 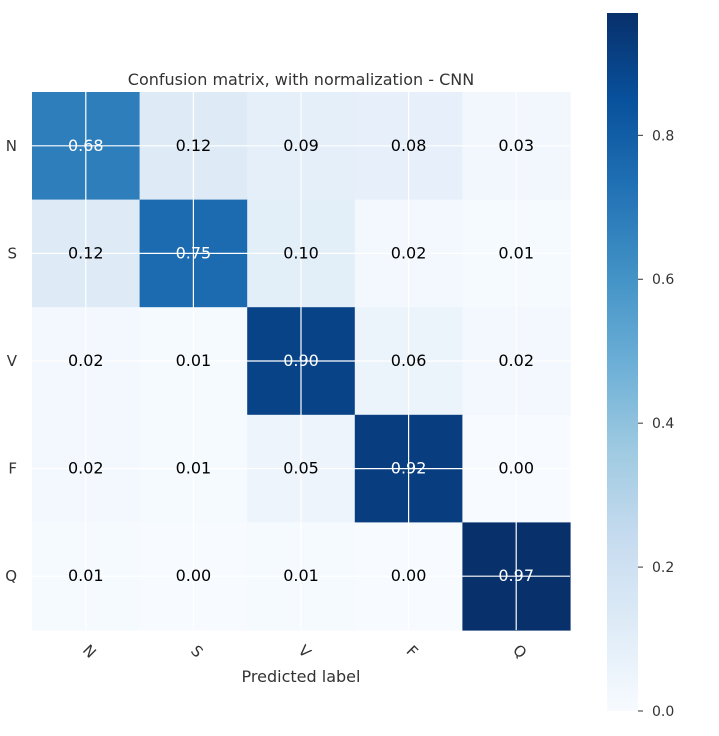 I want to click on colorbar-tick-label: 0.8, so click(x=663, y=136).